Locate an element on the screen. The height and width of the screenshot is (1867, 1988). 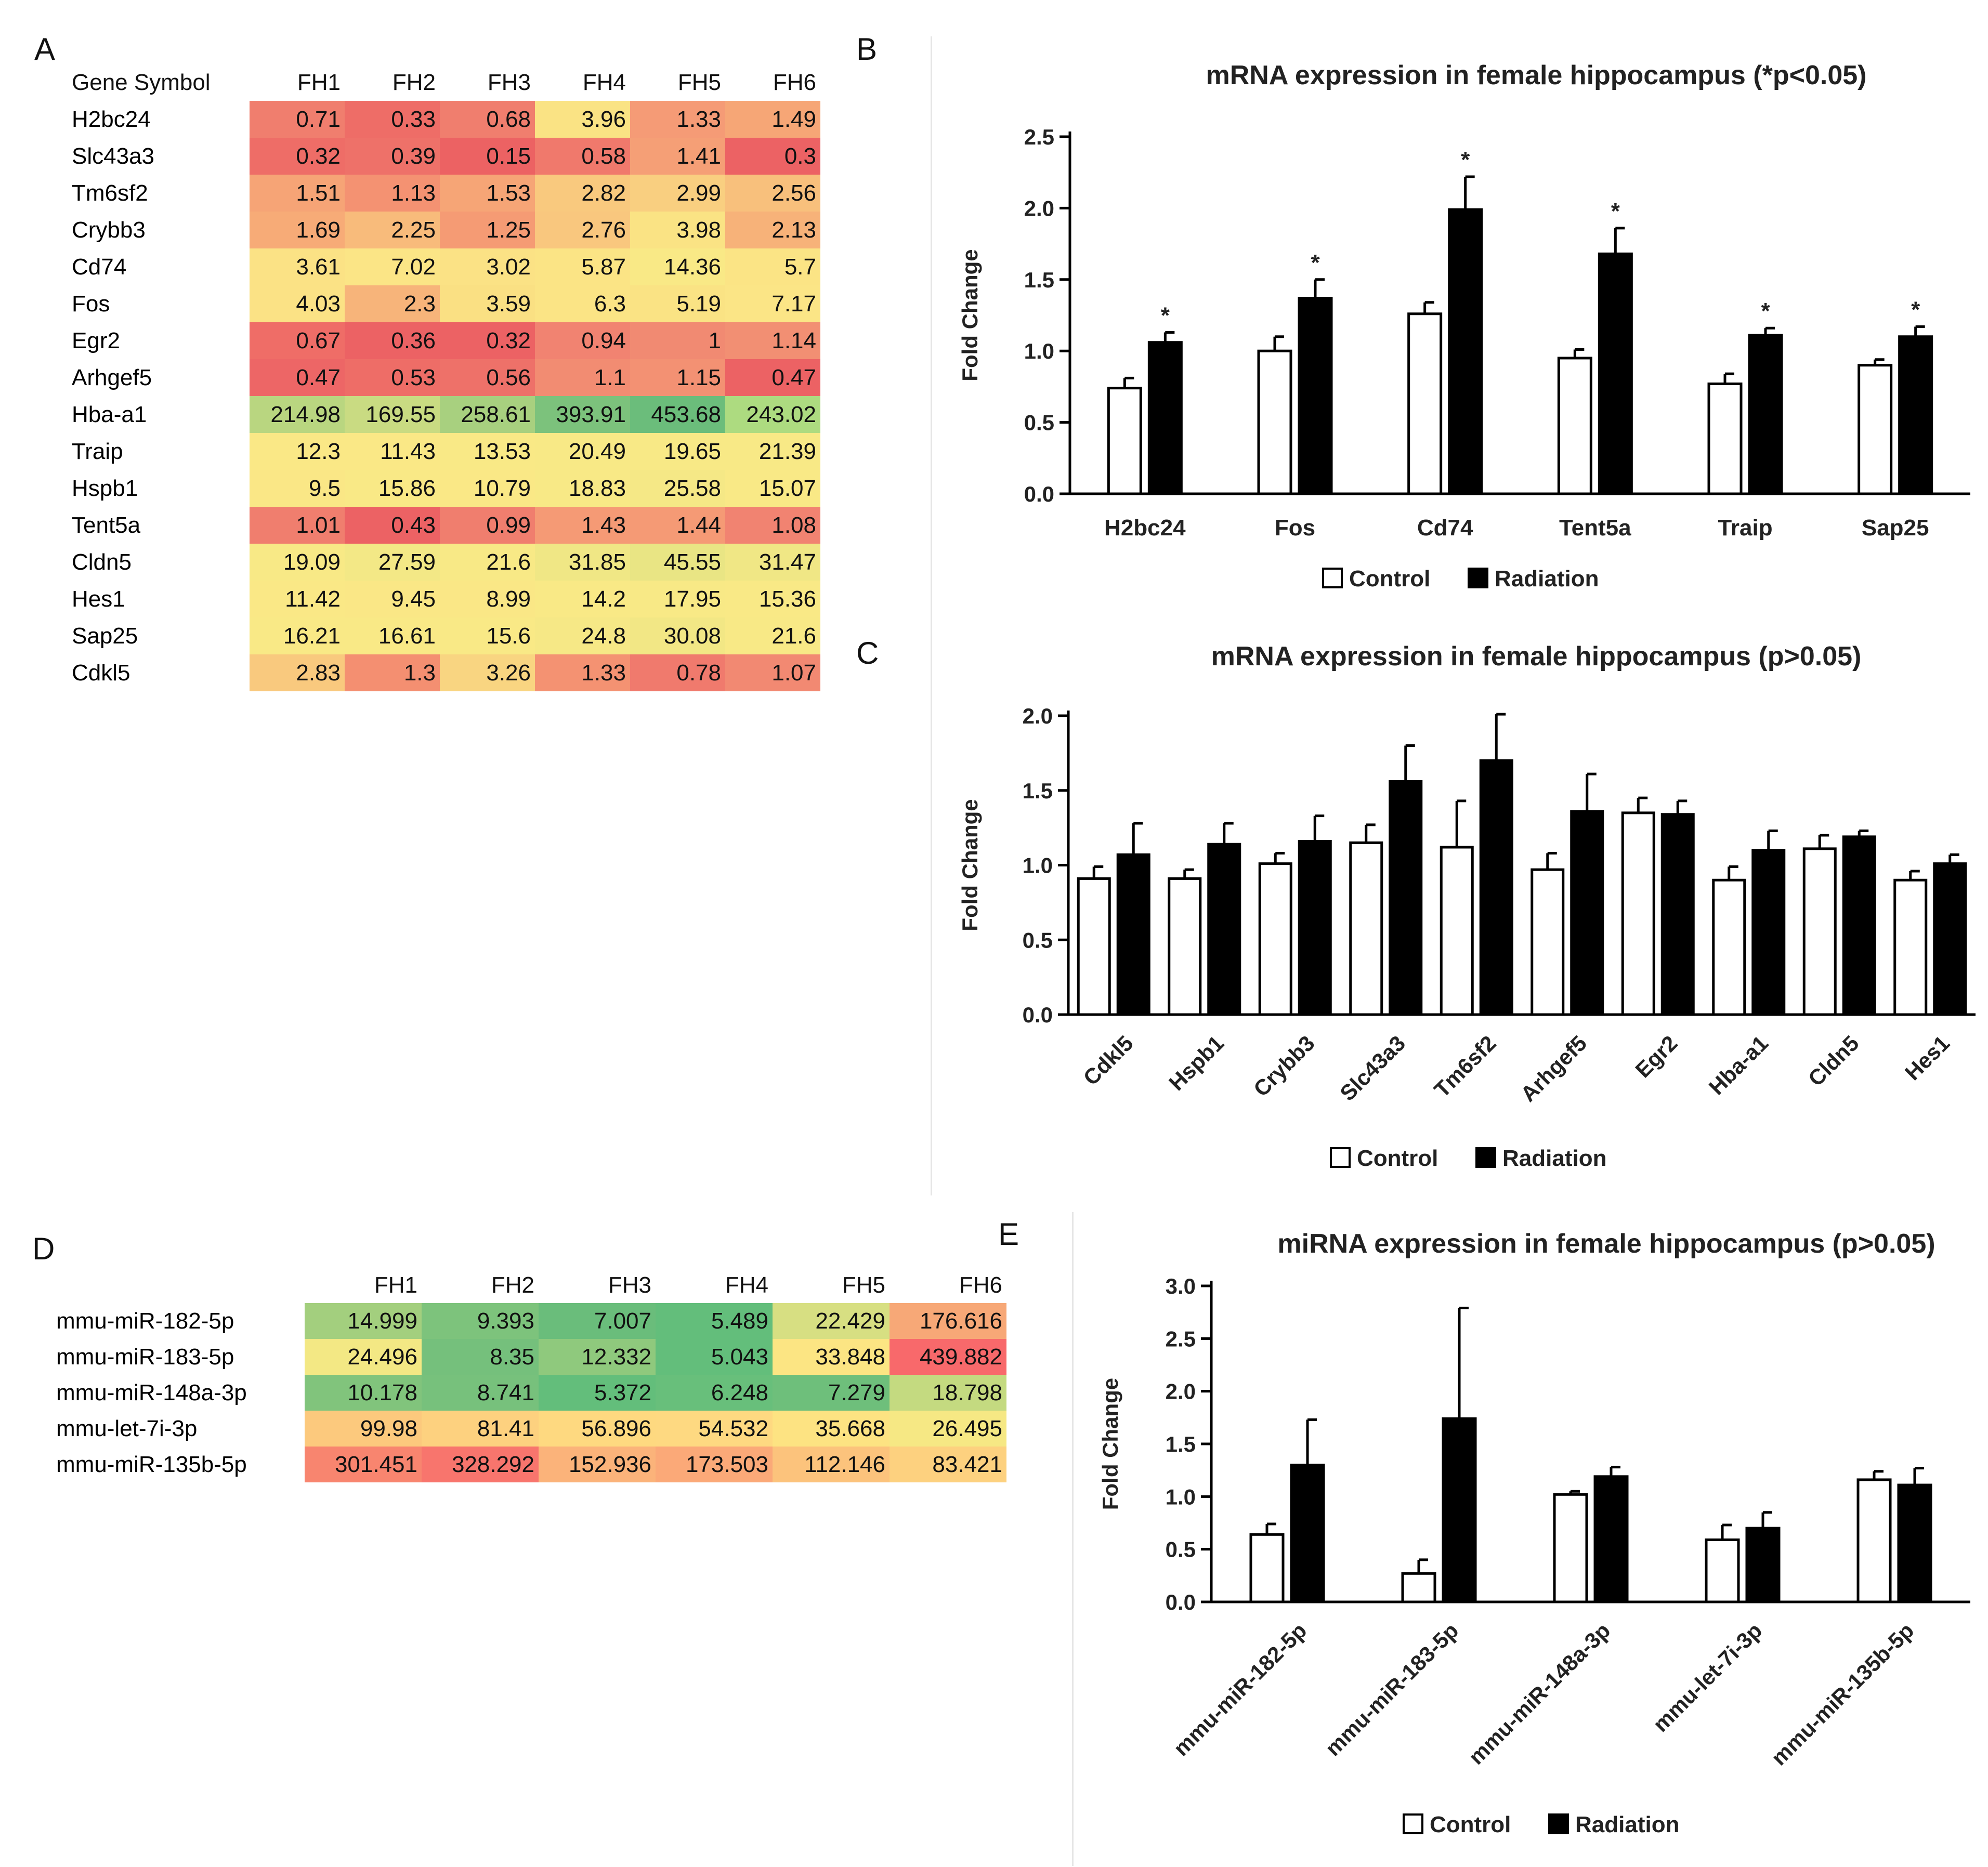
heatmap-cell: 0.32 is located at coordinates (487, 340).